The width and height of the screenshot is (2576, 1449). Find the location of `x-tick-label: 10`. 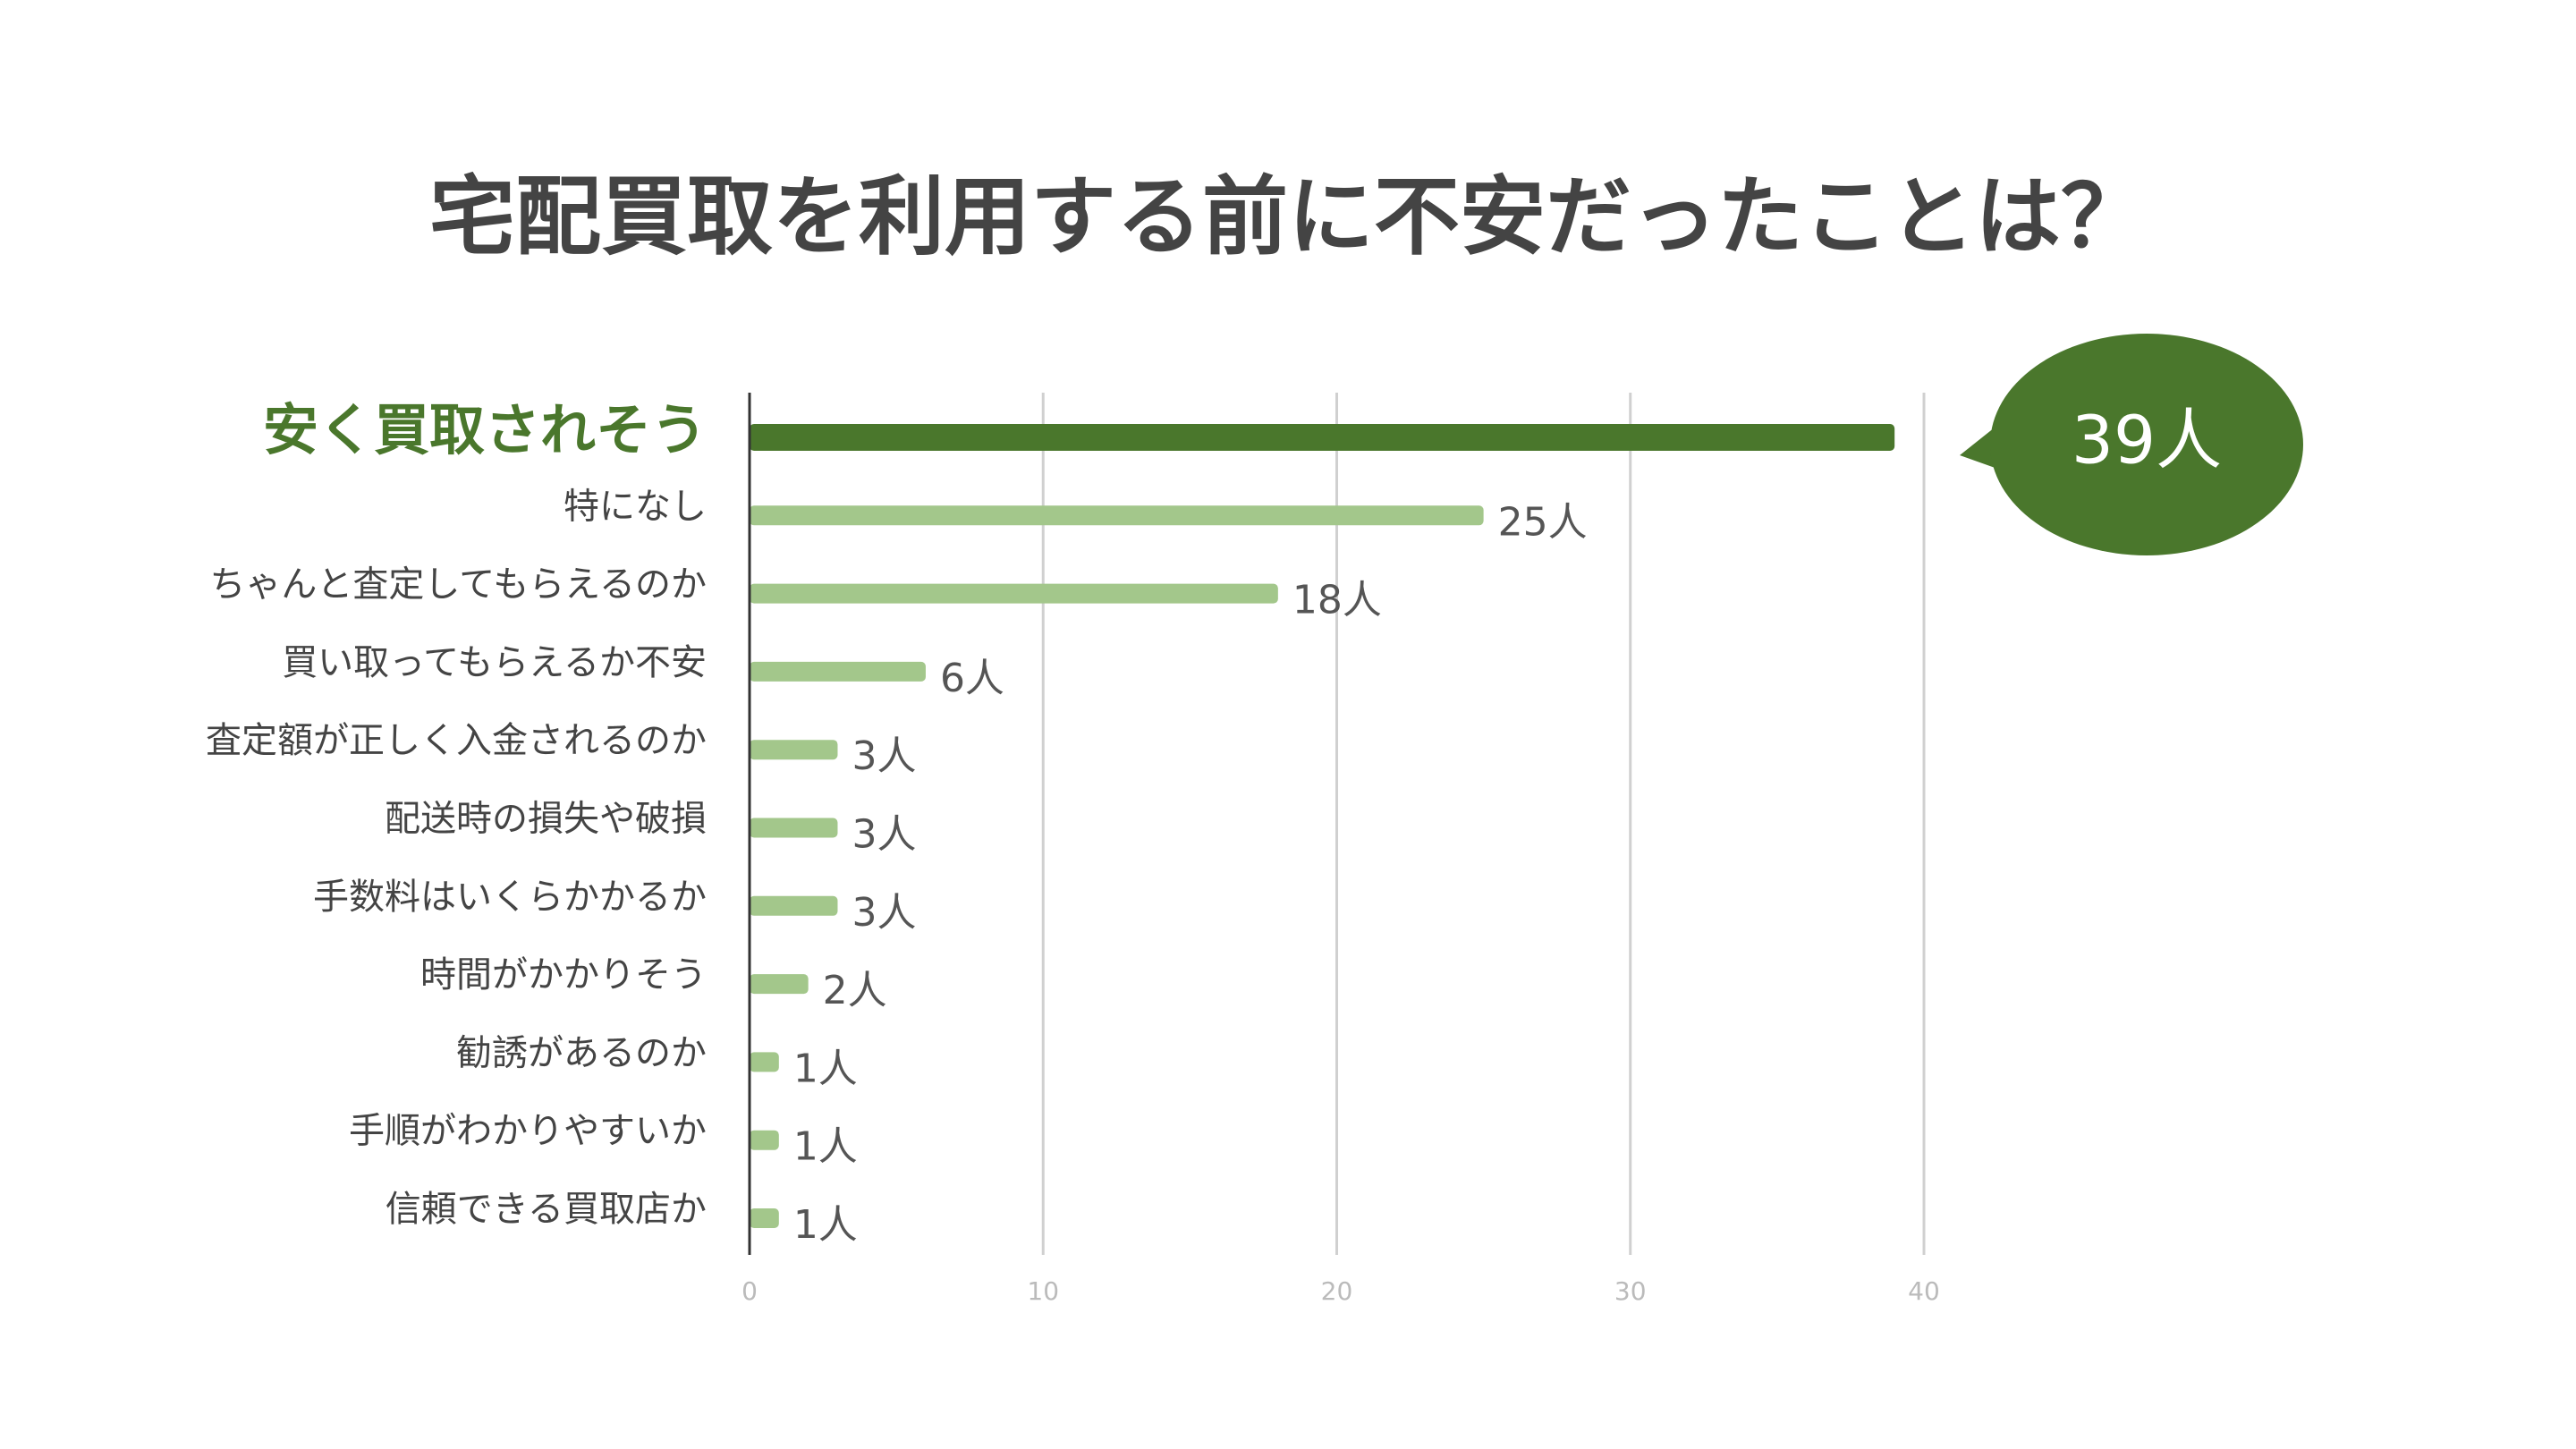

x-tick-label: 10 is located at coordinates (1043, 1291).